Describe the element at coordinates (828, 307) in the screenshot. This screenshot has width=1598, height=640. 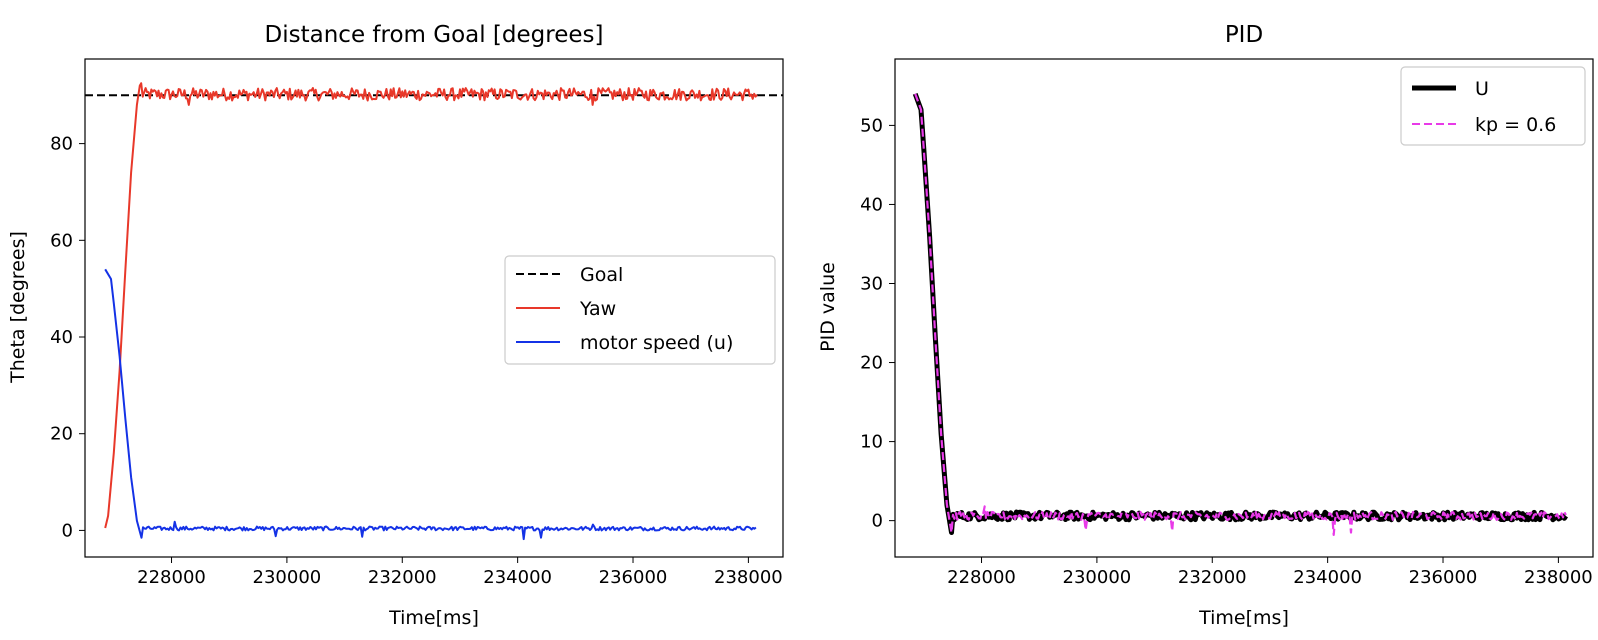
I see `y-axis-label: PID value` at that location.